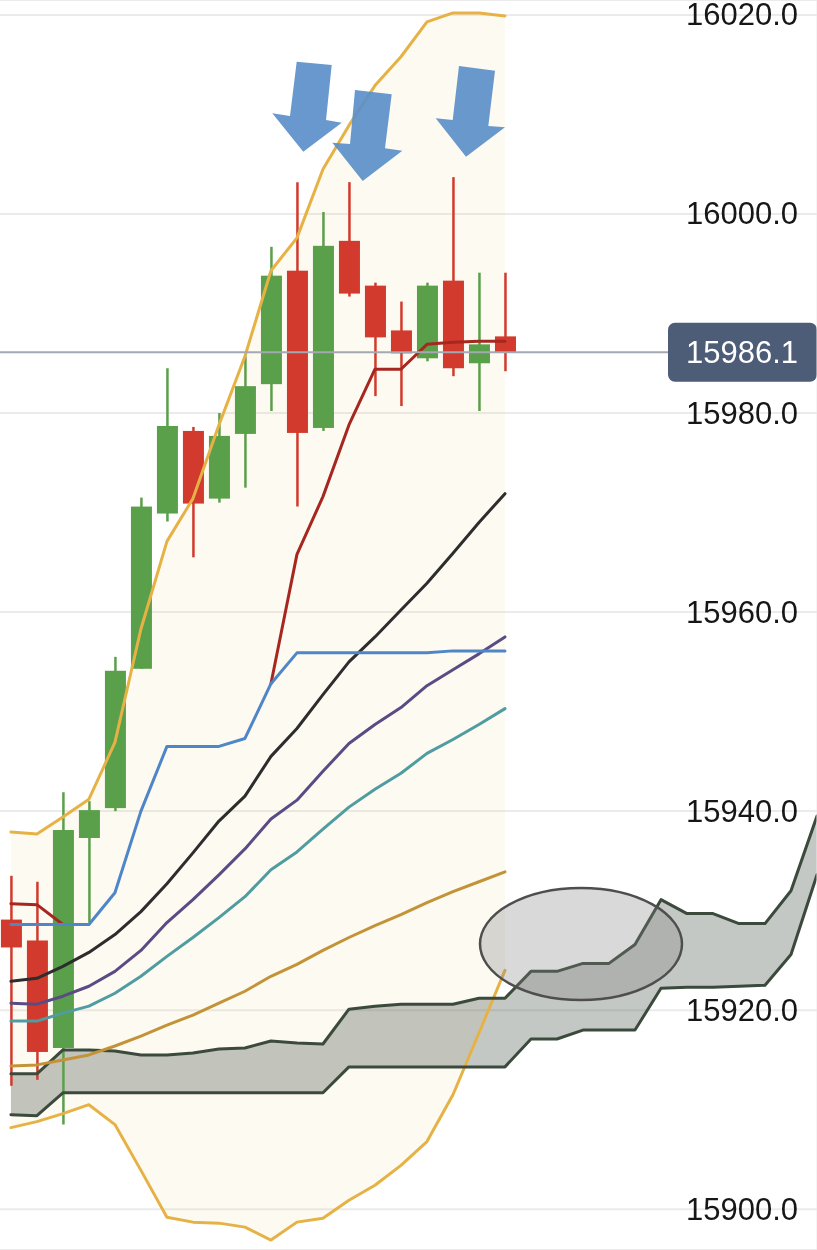  What do you see at coordinates (741, 1010) in the screenshot?
I see `y-tick-label: 15920.0` at bounding box center [741, 1010].